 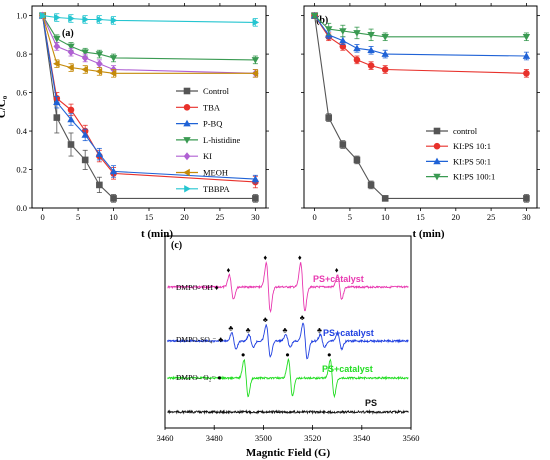 What do you see at coordinates (491, 217) in the screenshot?
I see `x-tick-label: 25` at bounding box center [491, 217].